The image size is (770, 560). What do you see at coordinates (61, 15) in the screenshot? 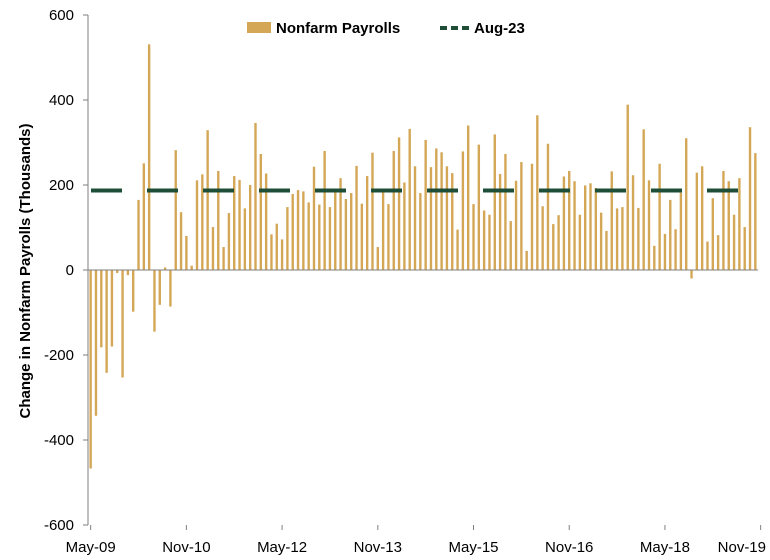
I see `y-tick-label: 600` at bounding box center [61, 15].